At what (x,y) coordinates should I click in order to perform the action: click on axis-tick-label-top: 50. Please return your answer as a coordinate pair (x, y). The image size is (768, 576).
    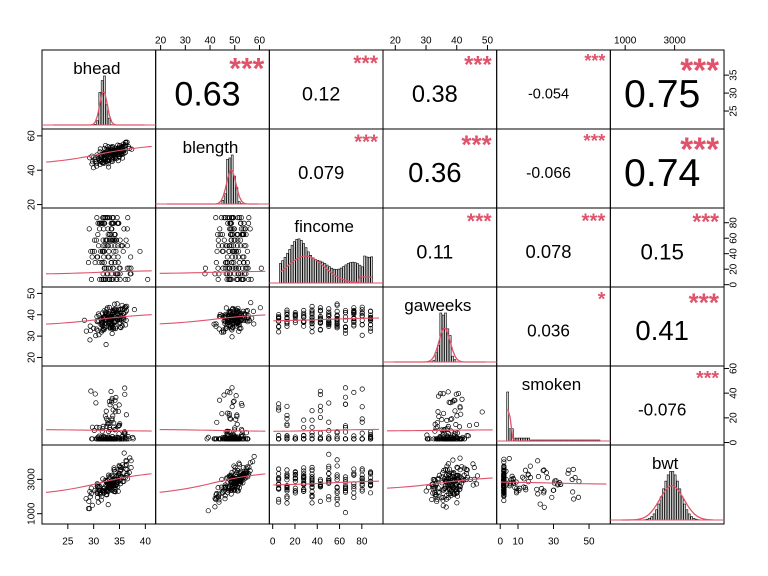
    Looking at the image, I should click on (488, 41).